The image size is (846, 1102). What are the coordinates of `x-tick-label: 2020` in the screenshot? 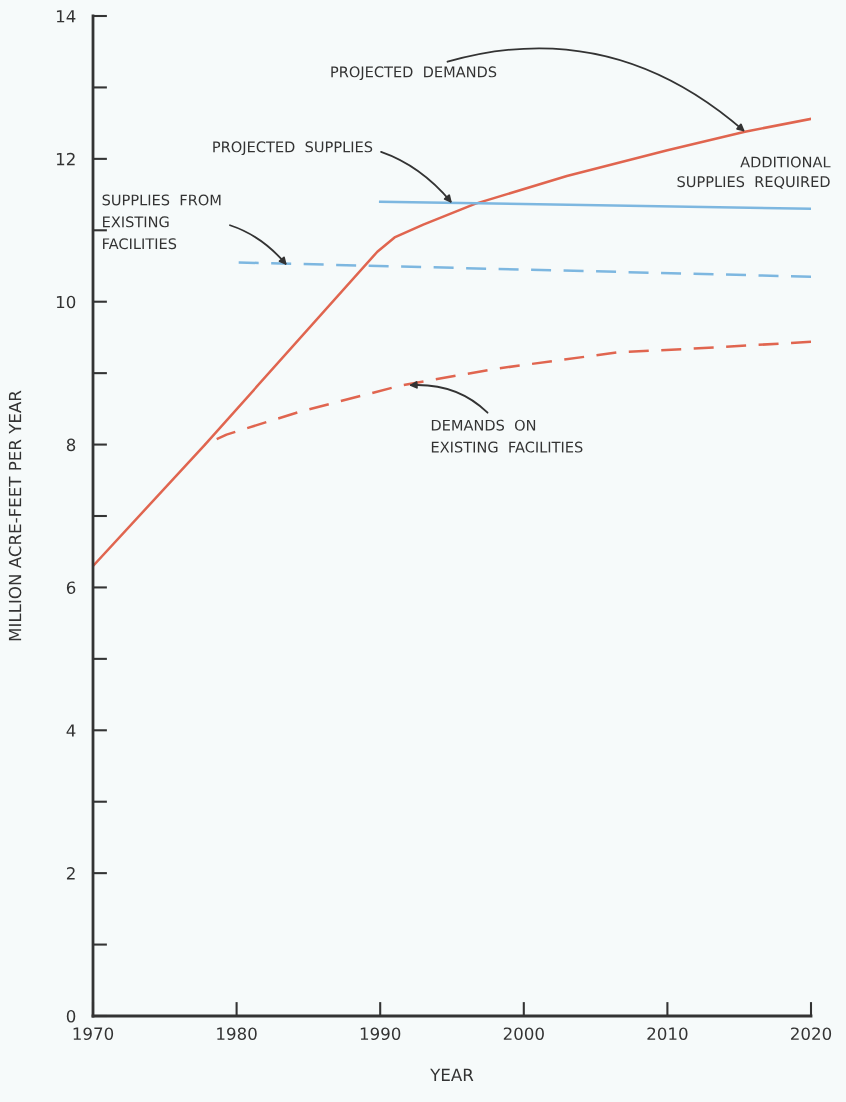 It's located at (811, 1034).